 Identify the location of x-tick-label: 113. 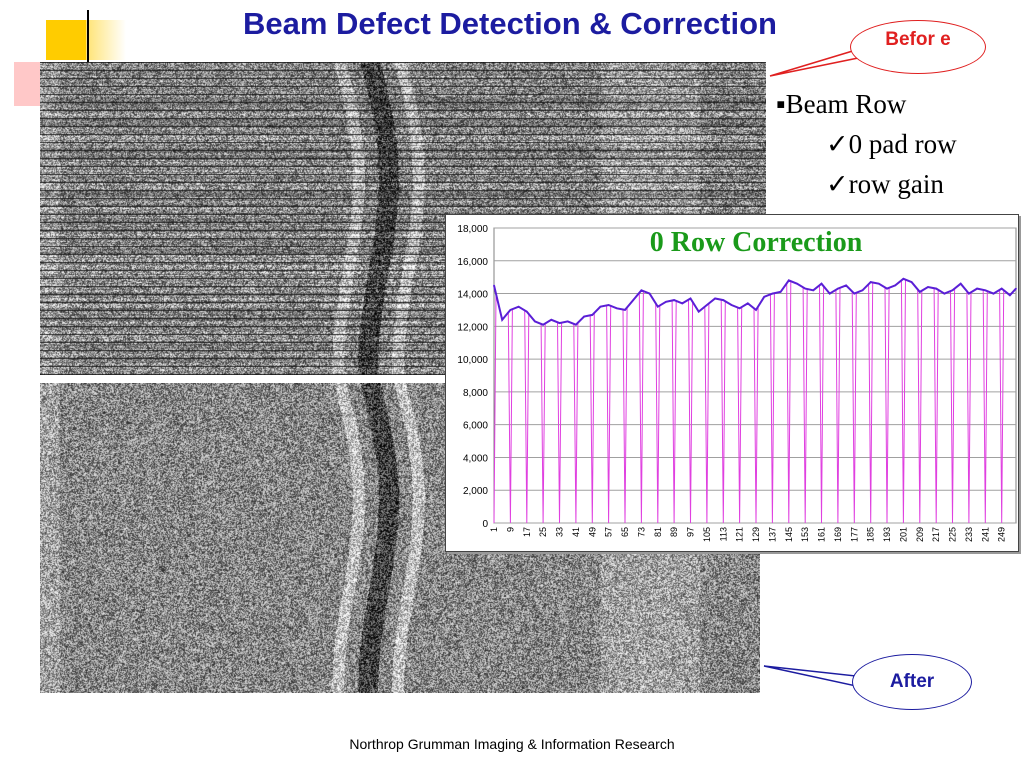
(723, 534).